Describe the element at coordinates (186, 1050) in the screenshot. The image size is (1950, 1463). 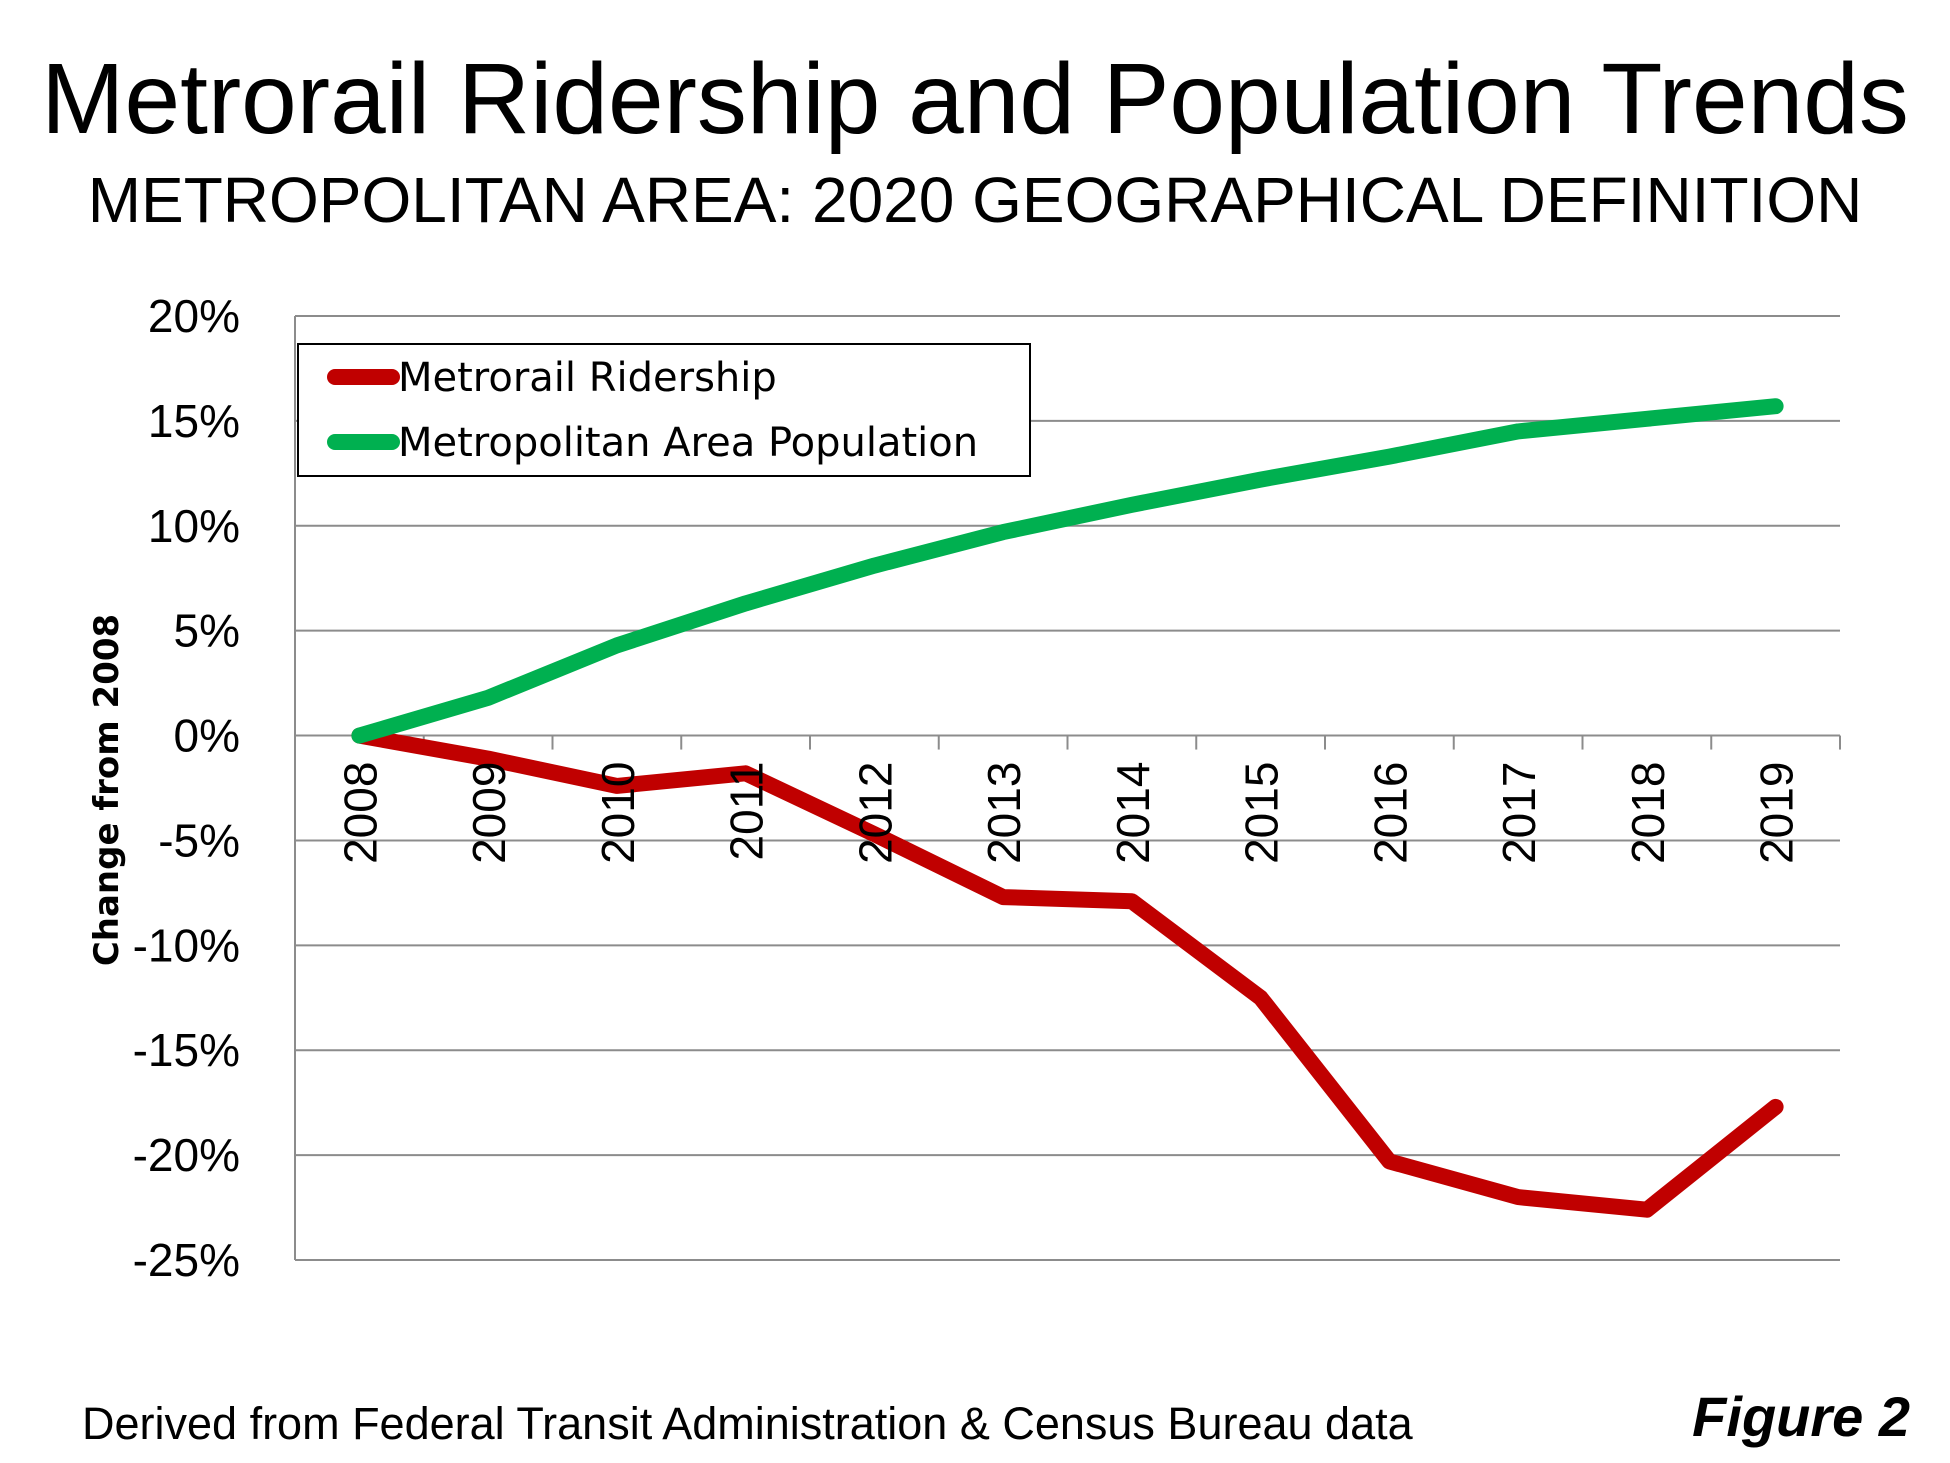
I see `y-tick-label: -15%` at that location.